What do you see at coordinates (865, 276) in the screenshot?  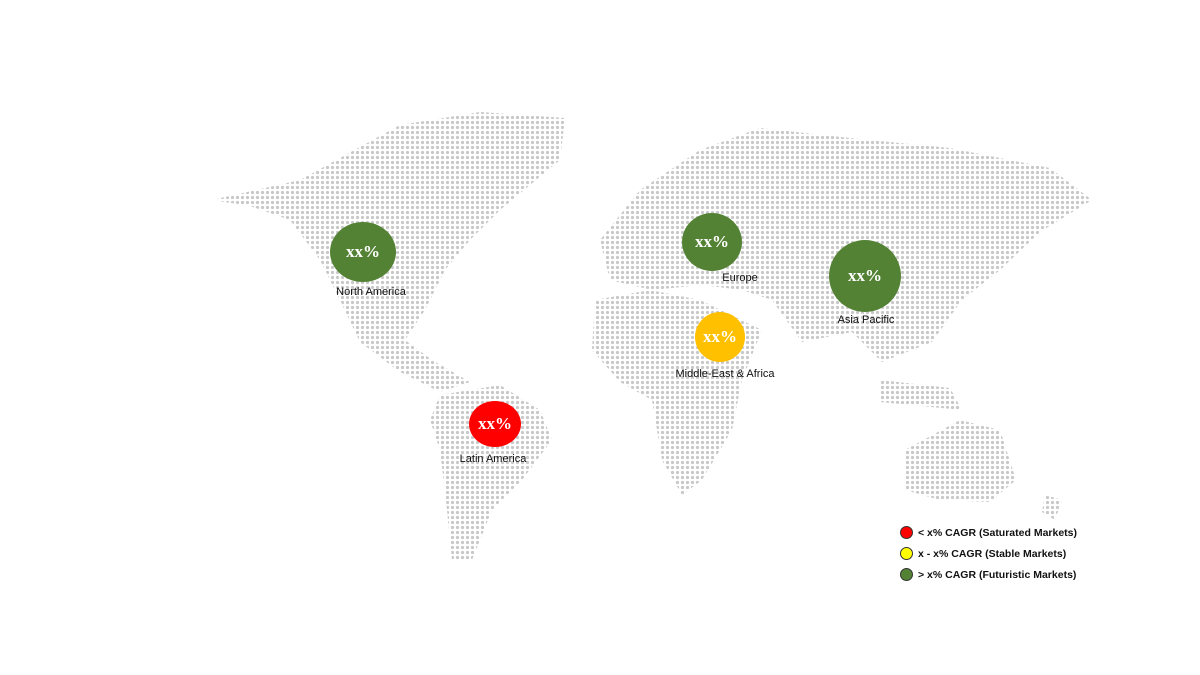 I see `bubble-asia-pacific: xx%` at bounding box center [865, 276].